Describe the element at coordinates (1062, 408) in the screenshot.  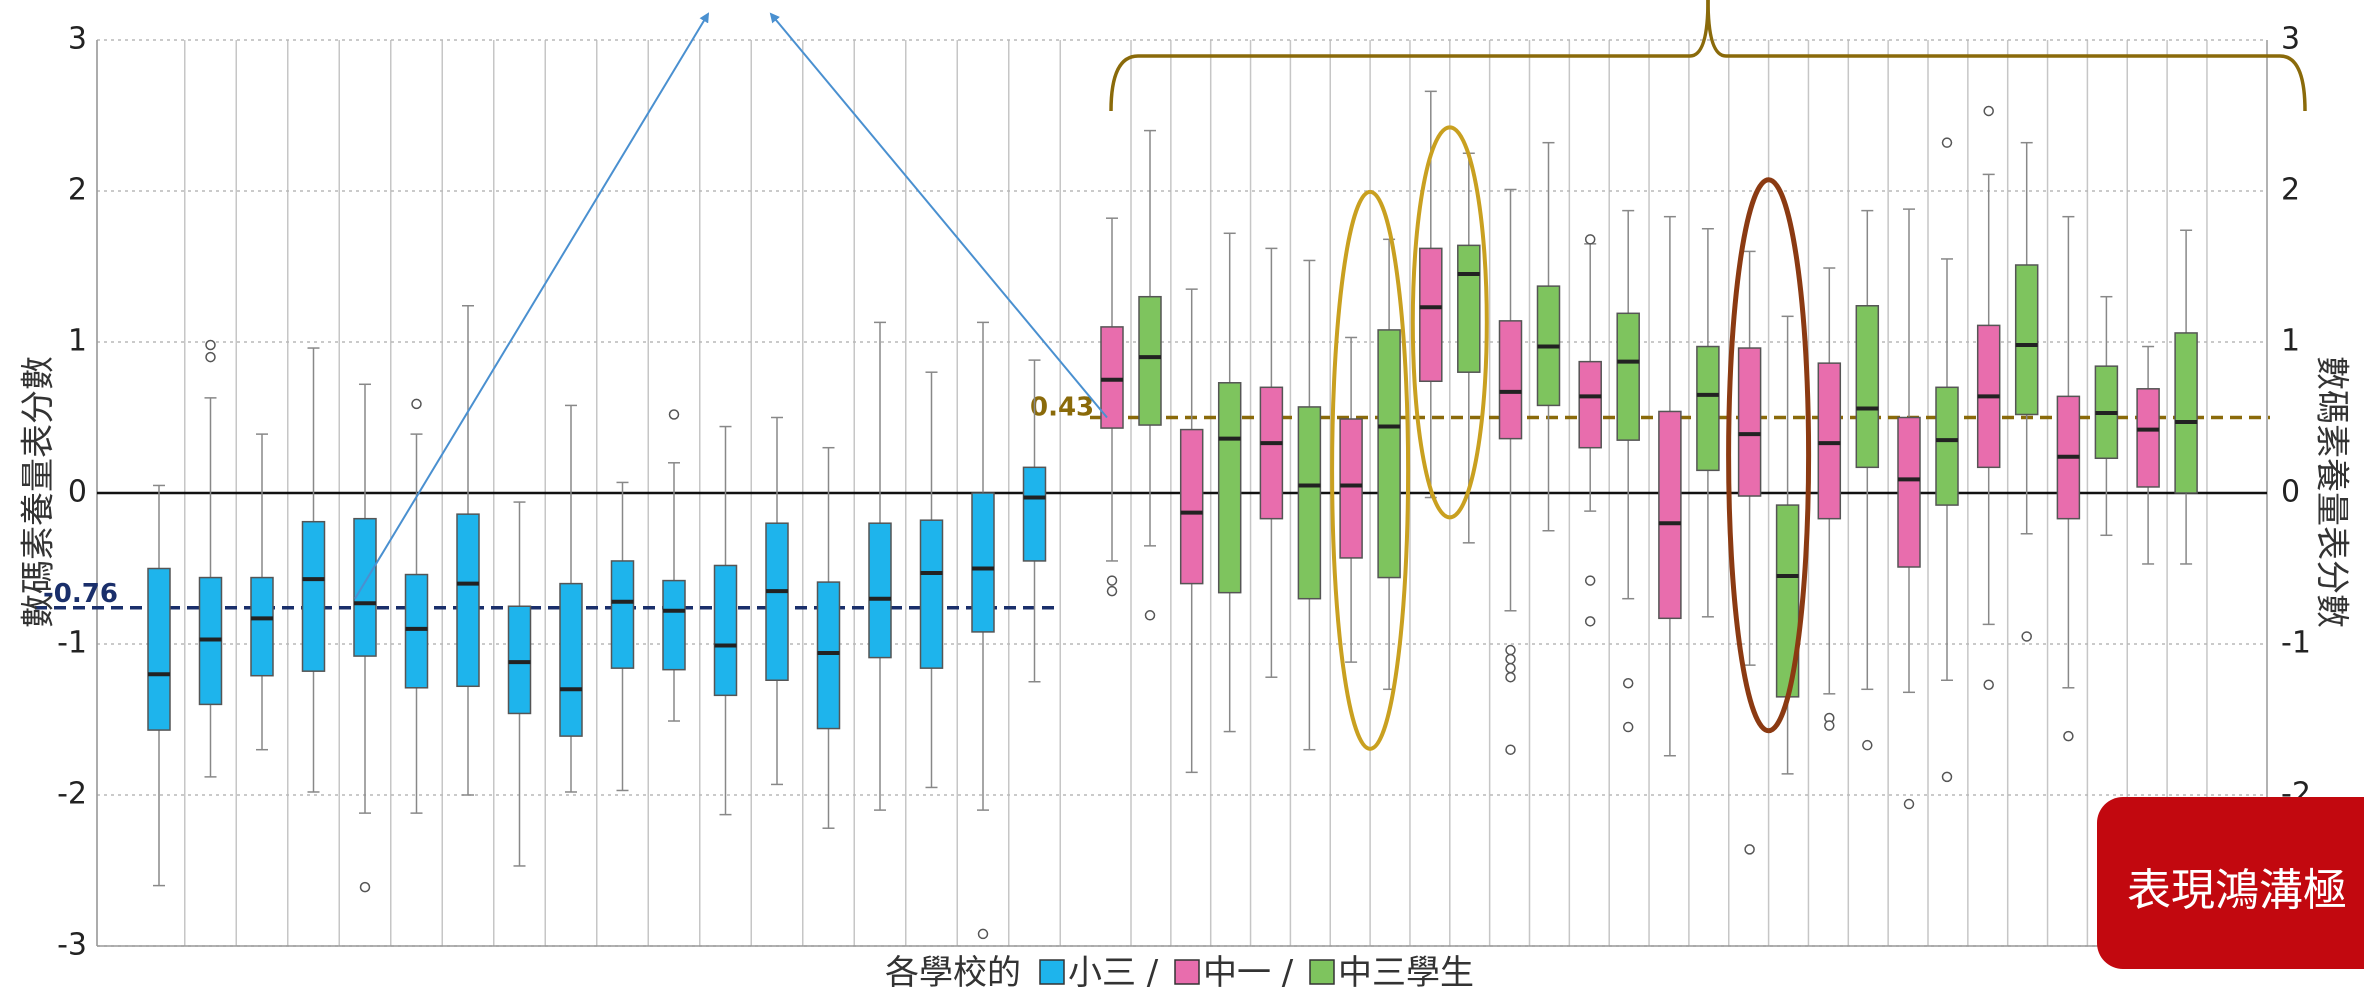
I see `ref-label-secondary: 0.43` at that location.